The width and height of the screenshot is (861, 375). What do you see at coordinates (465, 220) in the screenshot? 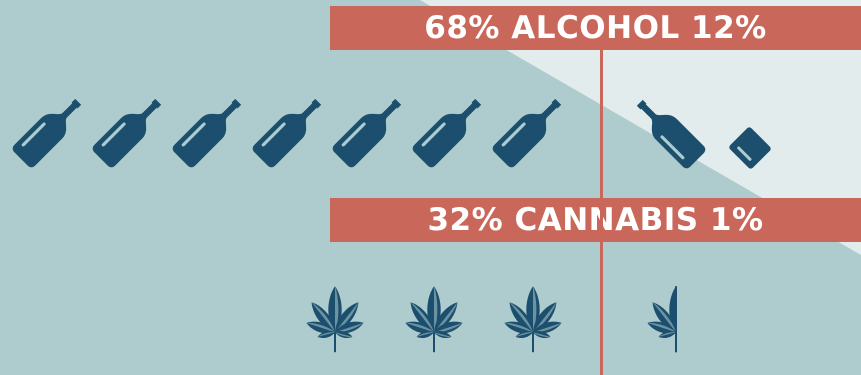
I see `cannabis-left-value: 32%` at bounding box center [465, 220].